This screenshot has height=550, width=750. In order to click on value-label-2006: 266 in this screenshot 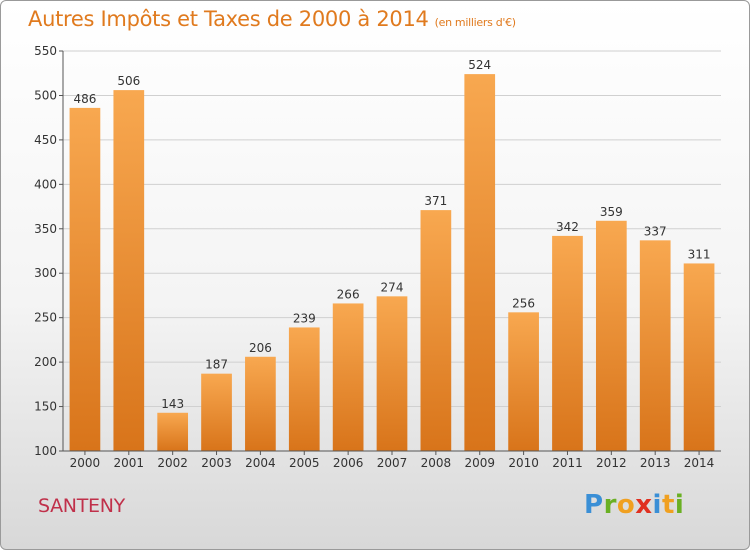, I will do `click(348, 294)`.